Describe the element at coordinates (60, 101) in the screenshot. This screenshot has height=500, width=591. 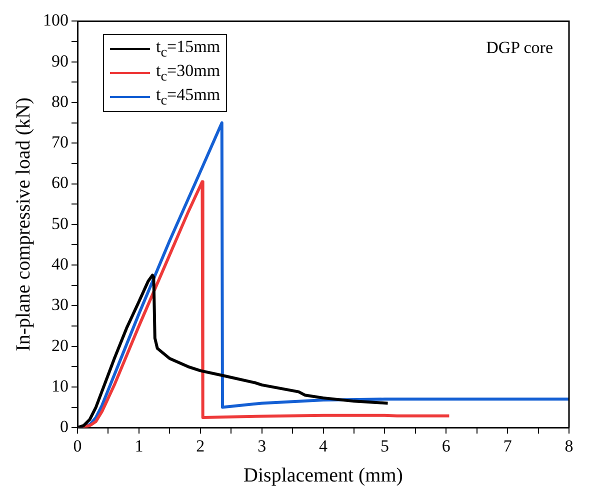
I see `y-tick-label: 80` at that location.